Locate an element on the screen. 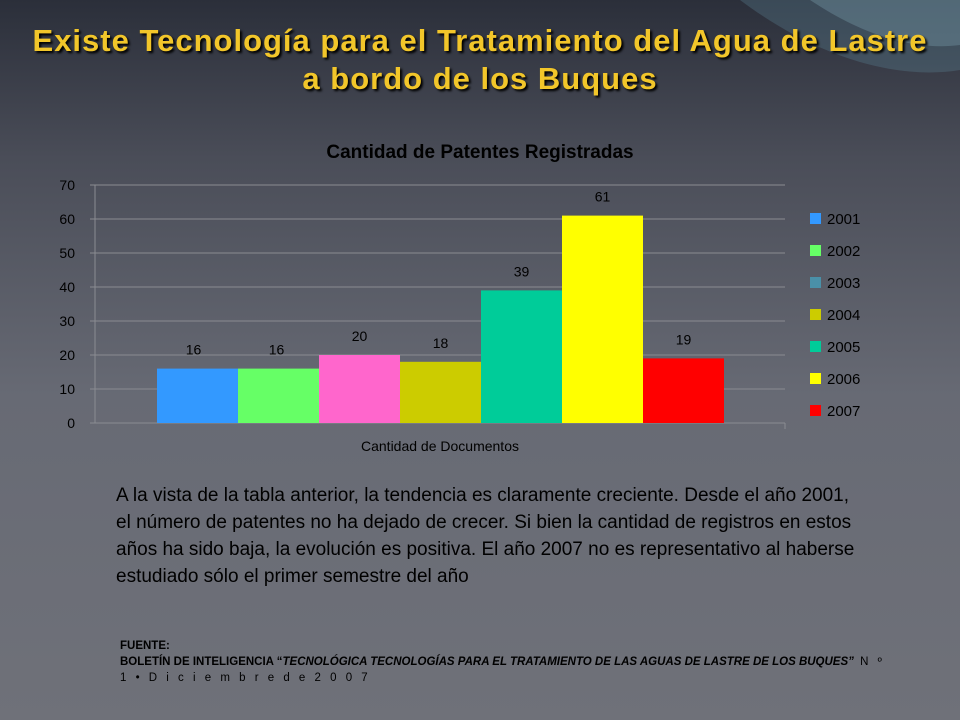 This screenshot has height=720, width=960. chart-title: Cantidad de Patentes Registradas is located at coordinates (480, 152).